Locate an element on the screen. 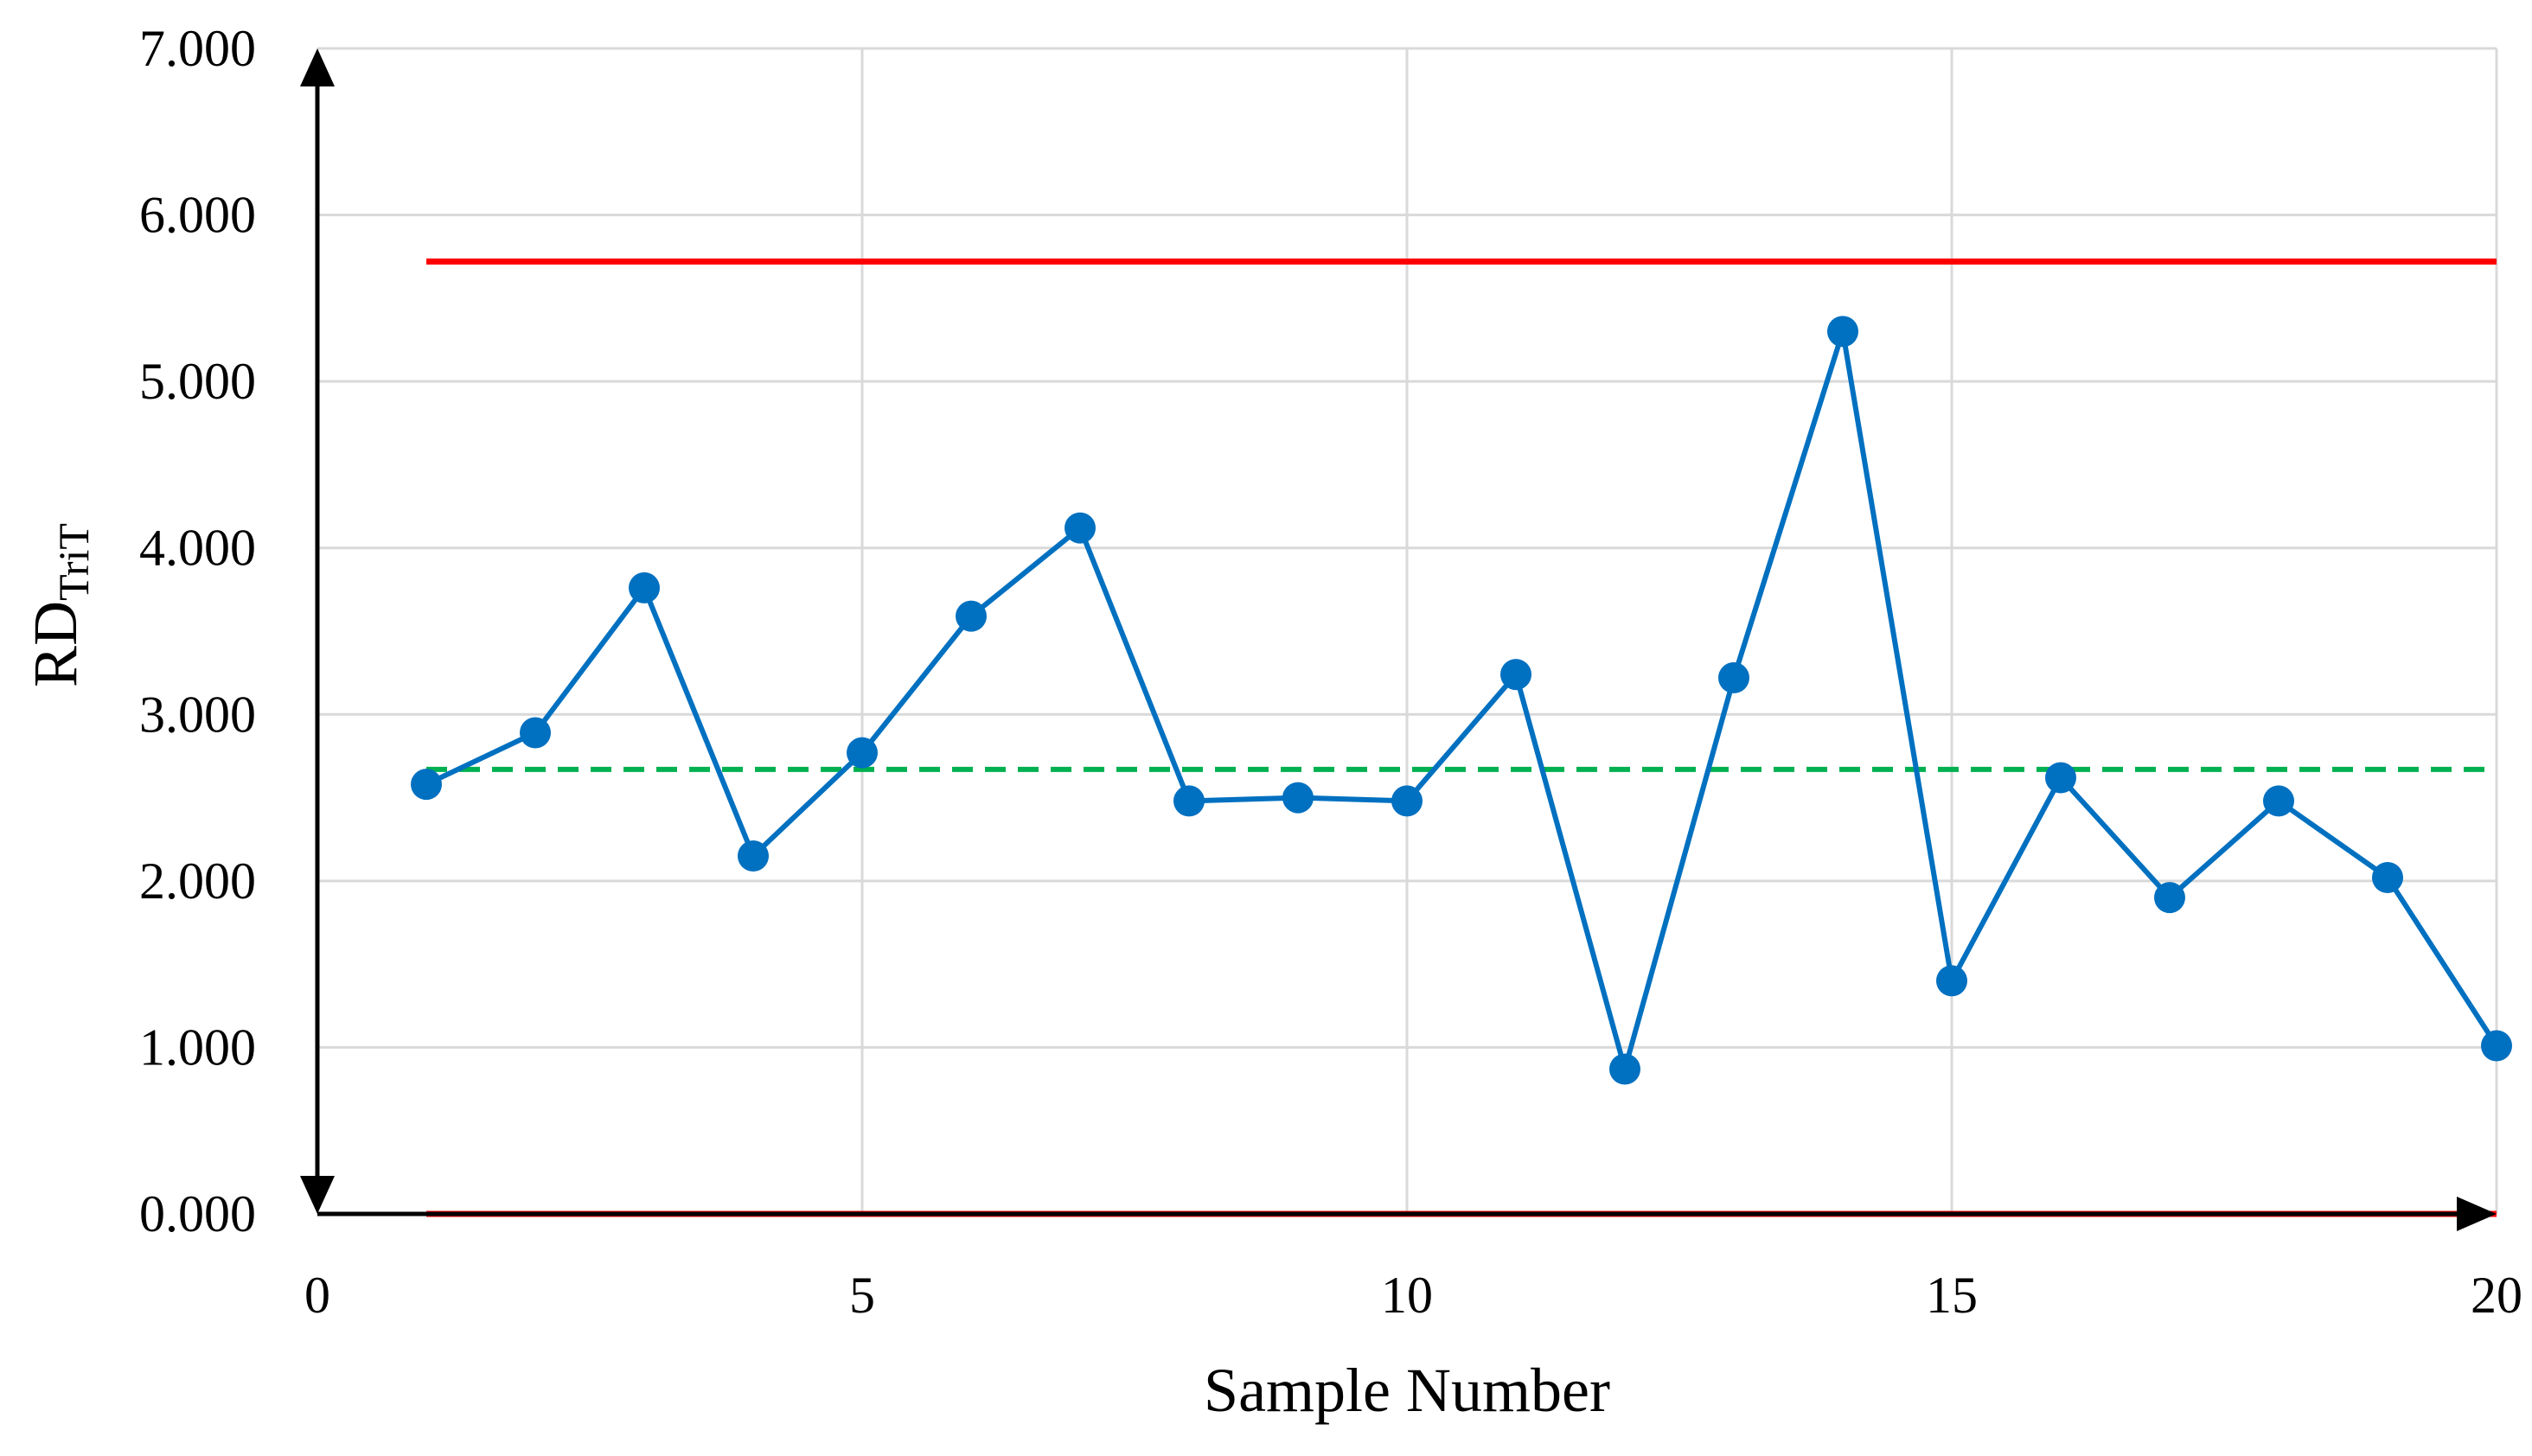 The image size is (2532, 1456). x-tick-label: 0 is located at coordinates (317, 1295).